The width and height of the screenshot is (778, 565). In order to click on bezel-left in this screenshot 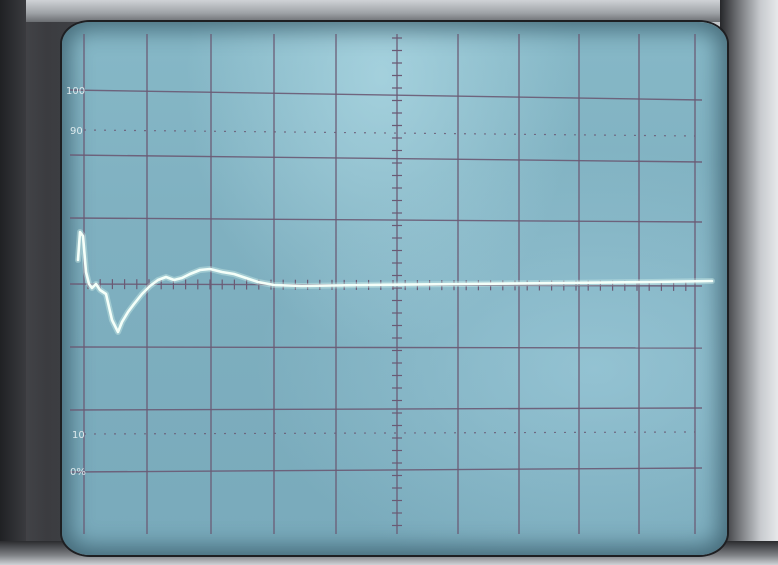, I will do `click(13, 282)`.